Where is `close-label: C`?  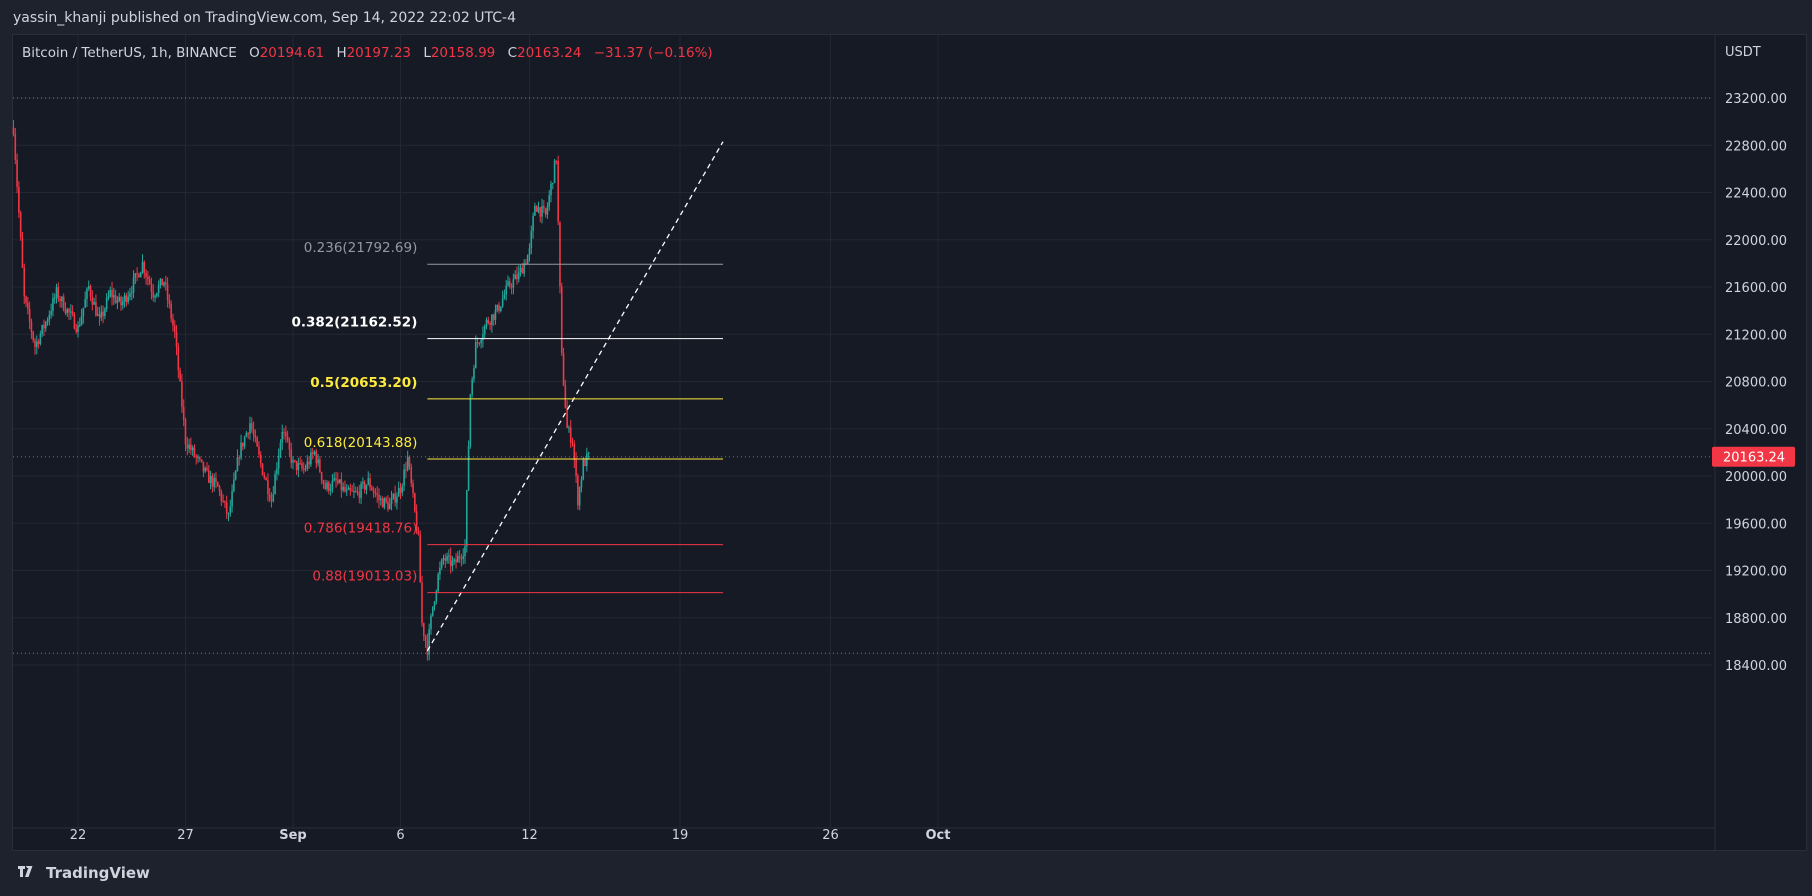
close-label: C is located at coordinates (512, 53).